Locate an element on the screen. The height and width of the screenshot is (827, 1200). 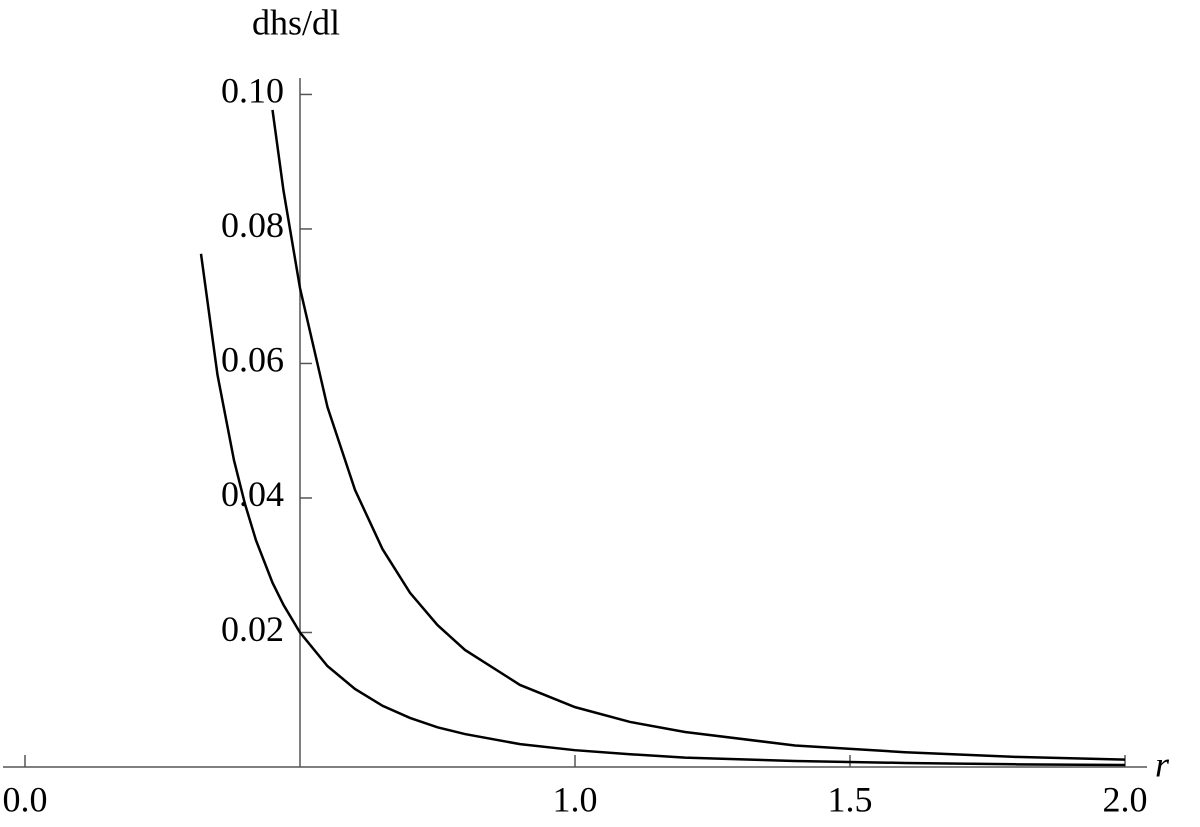
y-tick-label: 0.02 is located at coordinates (252, 629).